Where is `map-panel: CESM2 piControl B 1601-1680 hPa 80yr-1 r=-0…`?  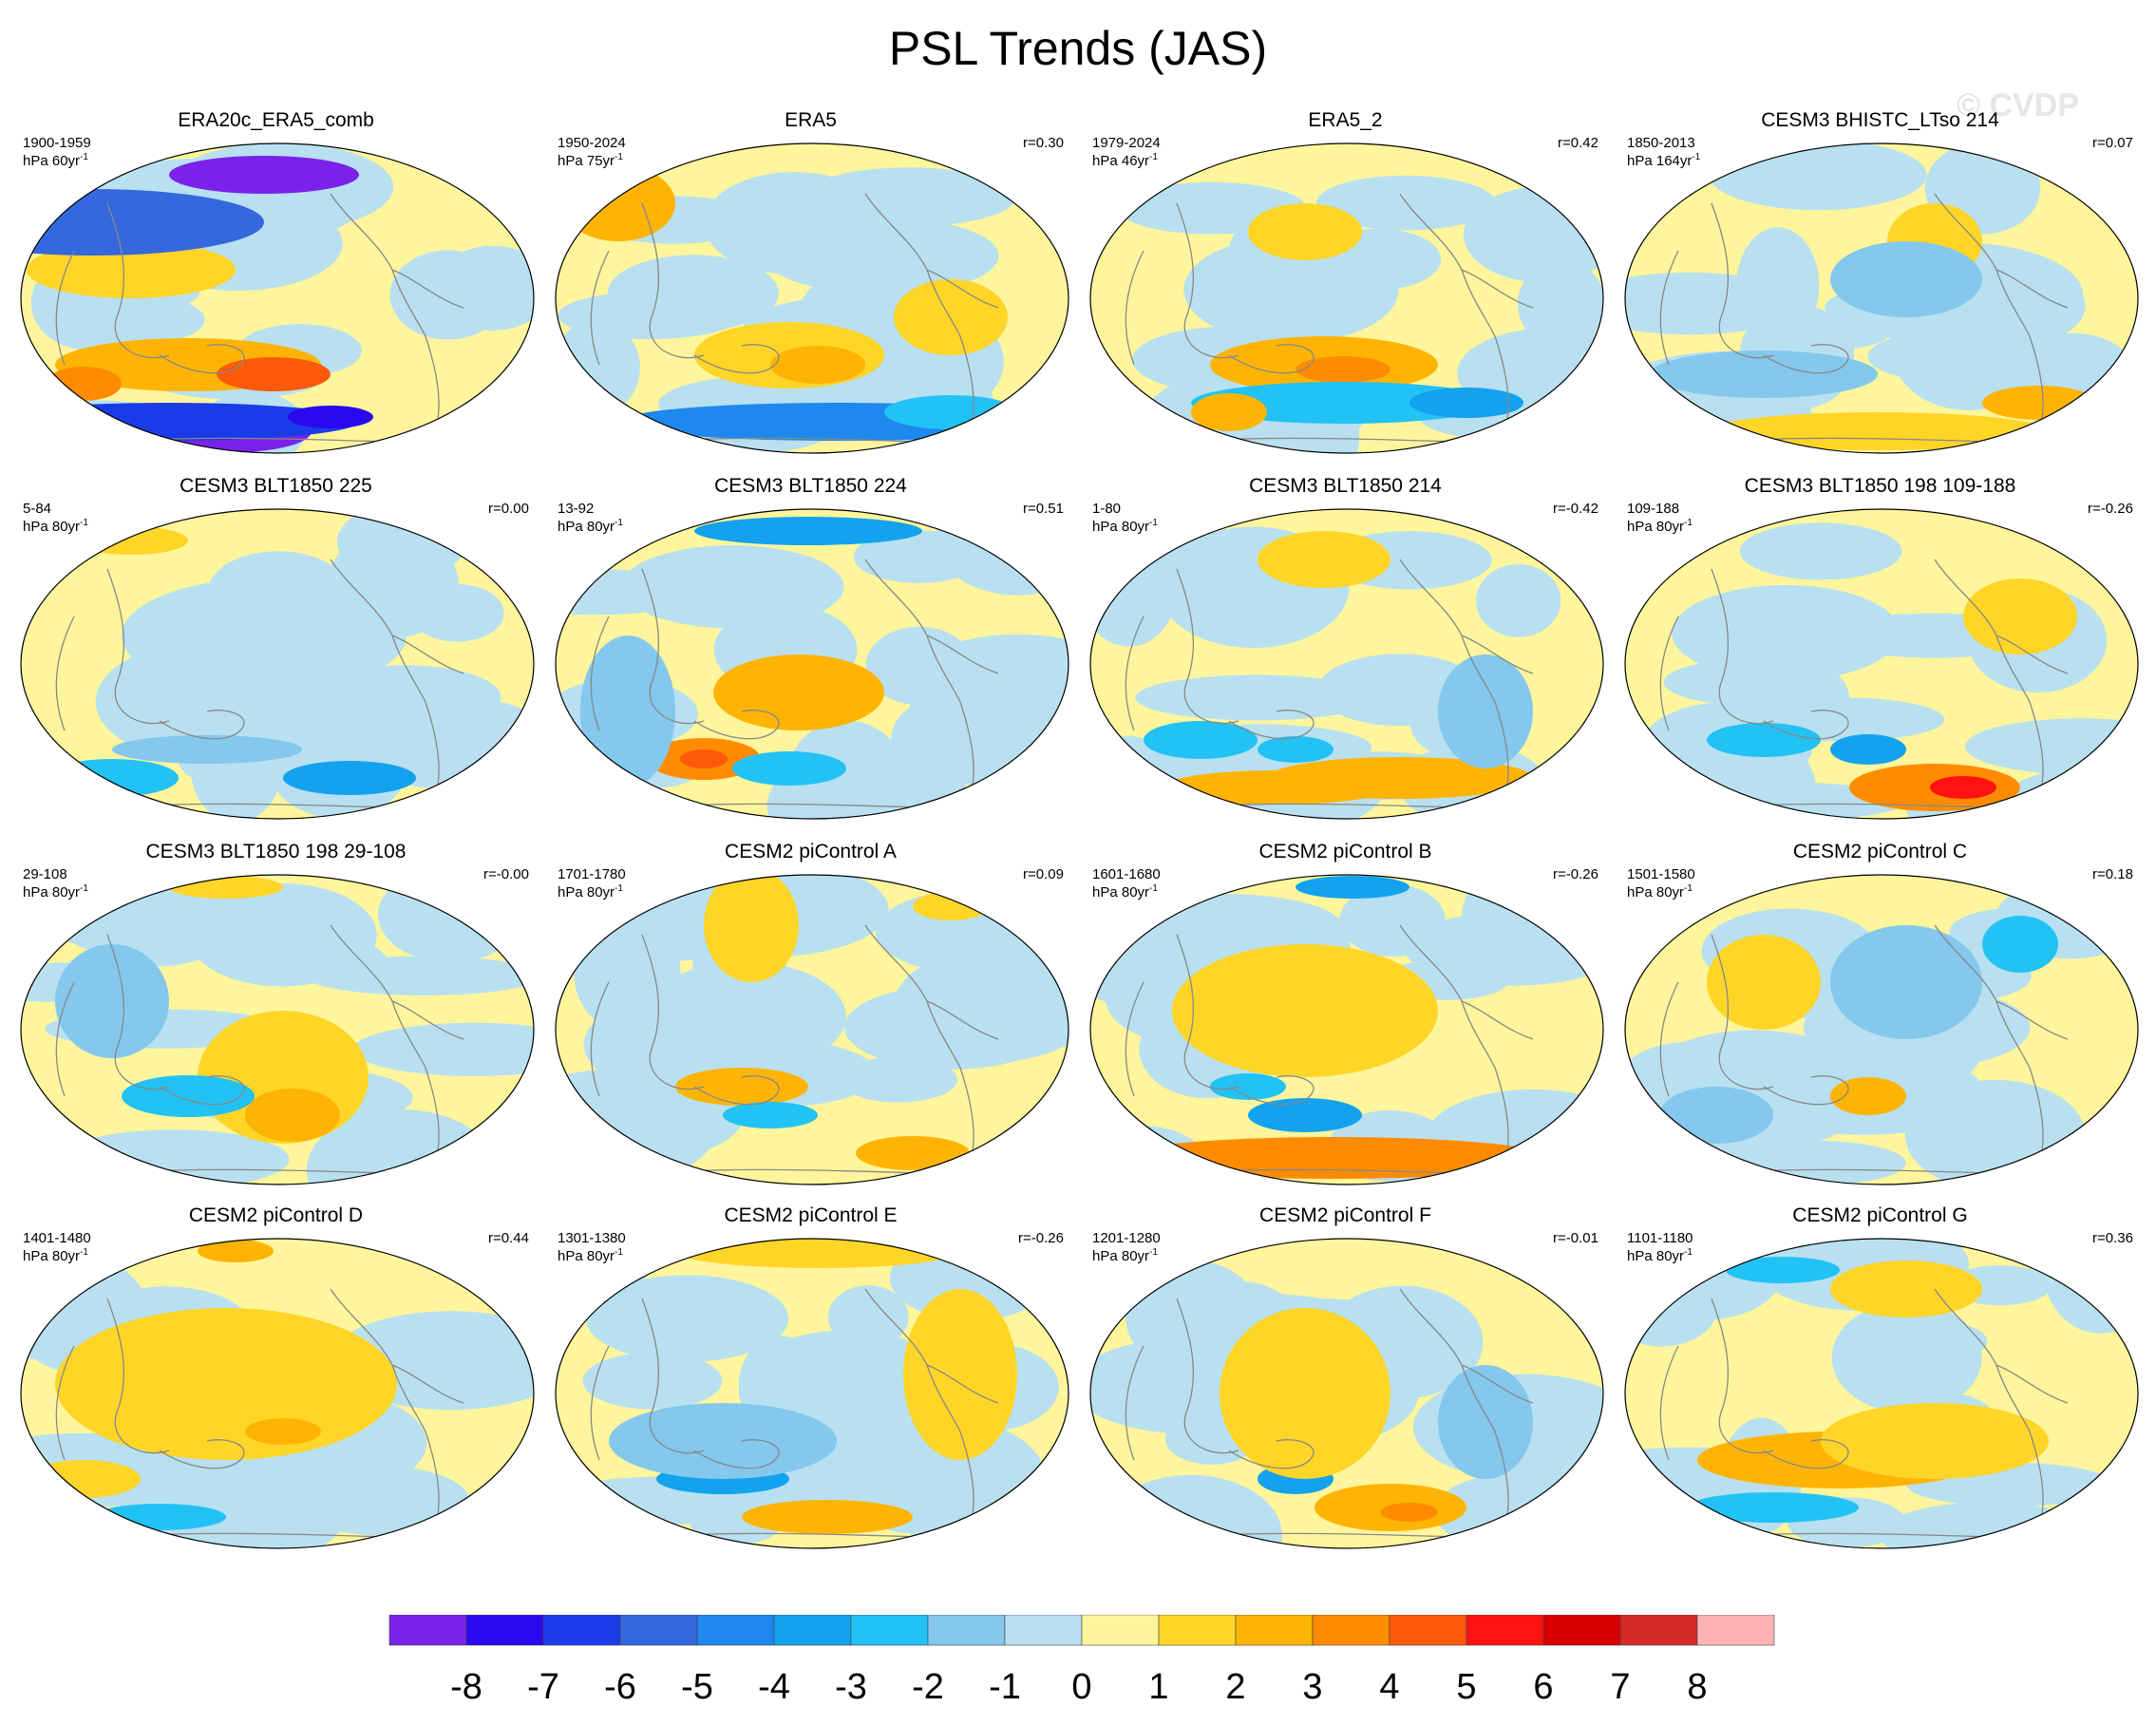
map-panel: CESM2 piControl B 1601-1680 hPa 80yr-1 r=-0… is located at coordinates (1346, 1023).